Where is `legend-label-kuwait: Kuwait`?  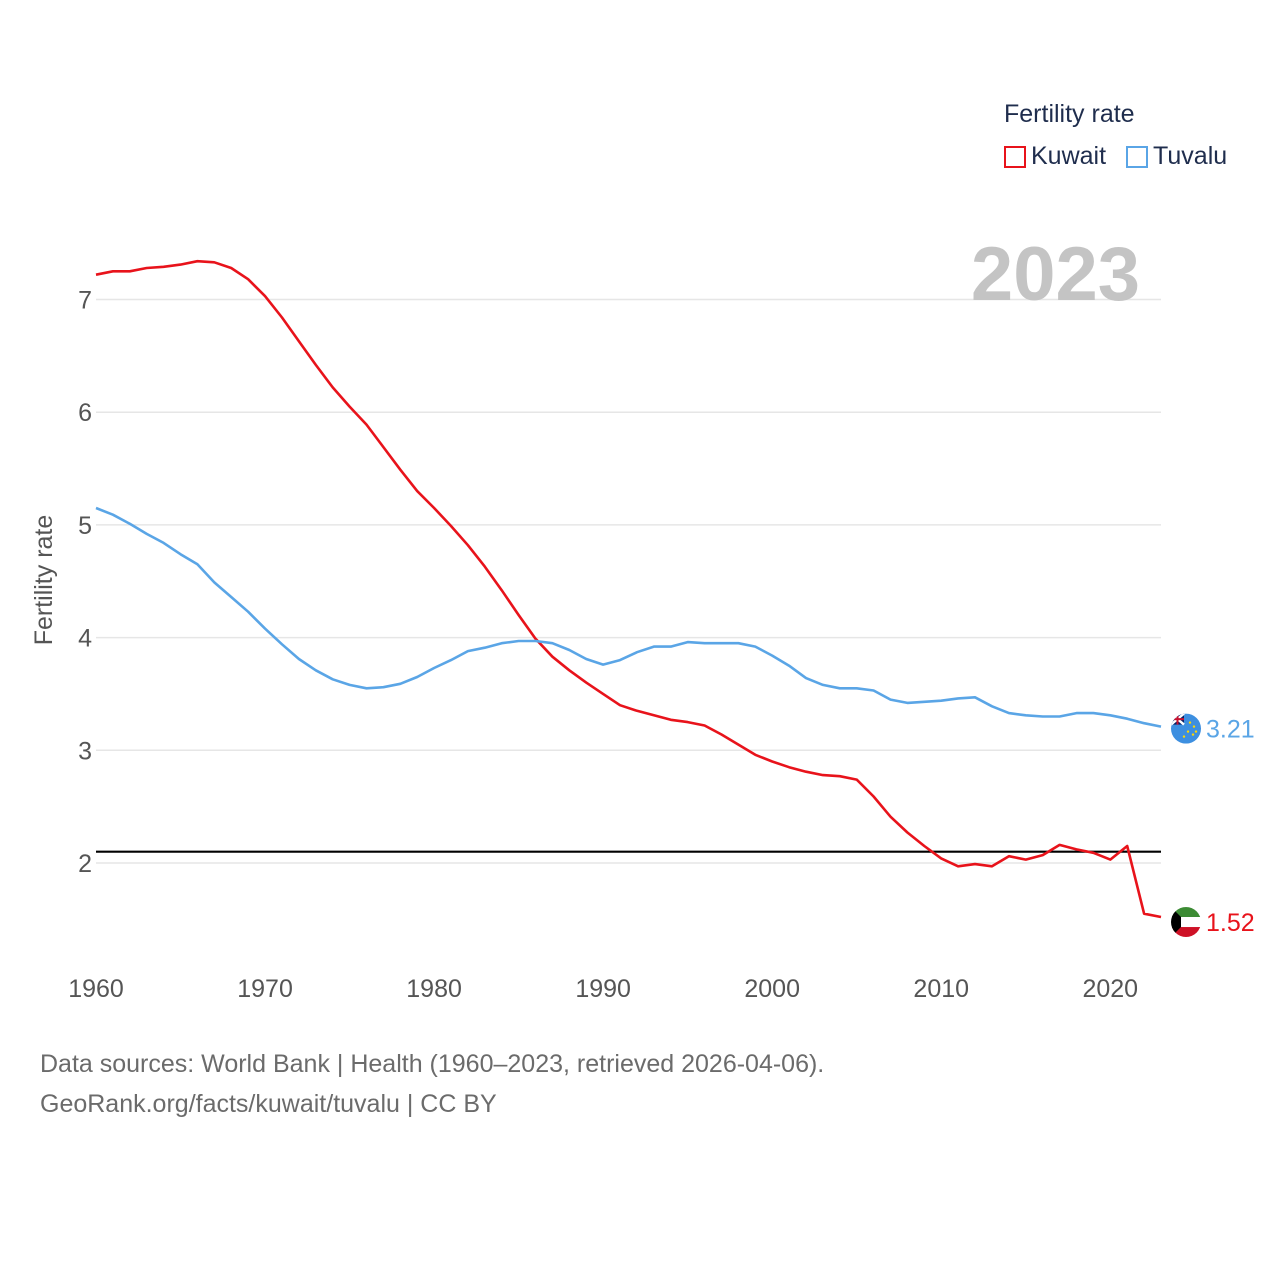
legend-label-kuwait: Kuwait is located at coordinates (1069, 156).